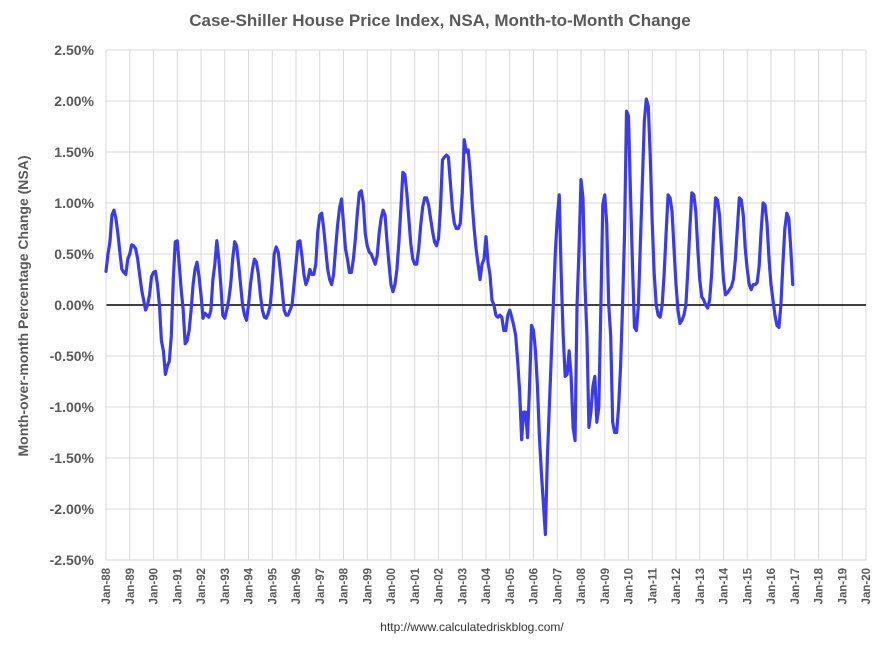 The width and height of the screenshot is (877, 649). Describe the element at coordinates (345, 585) in the screenshot. I see `x-tick-label: Jan-98` at that location.